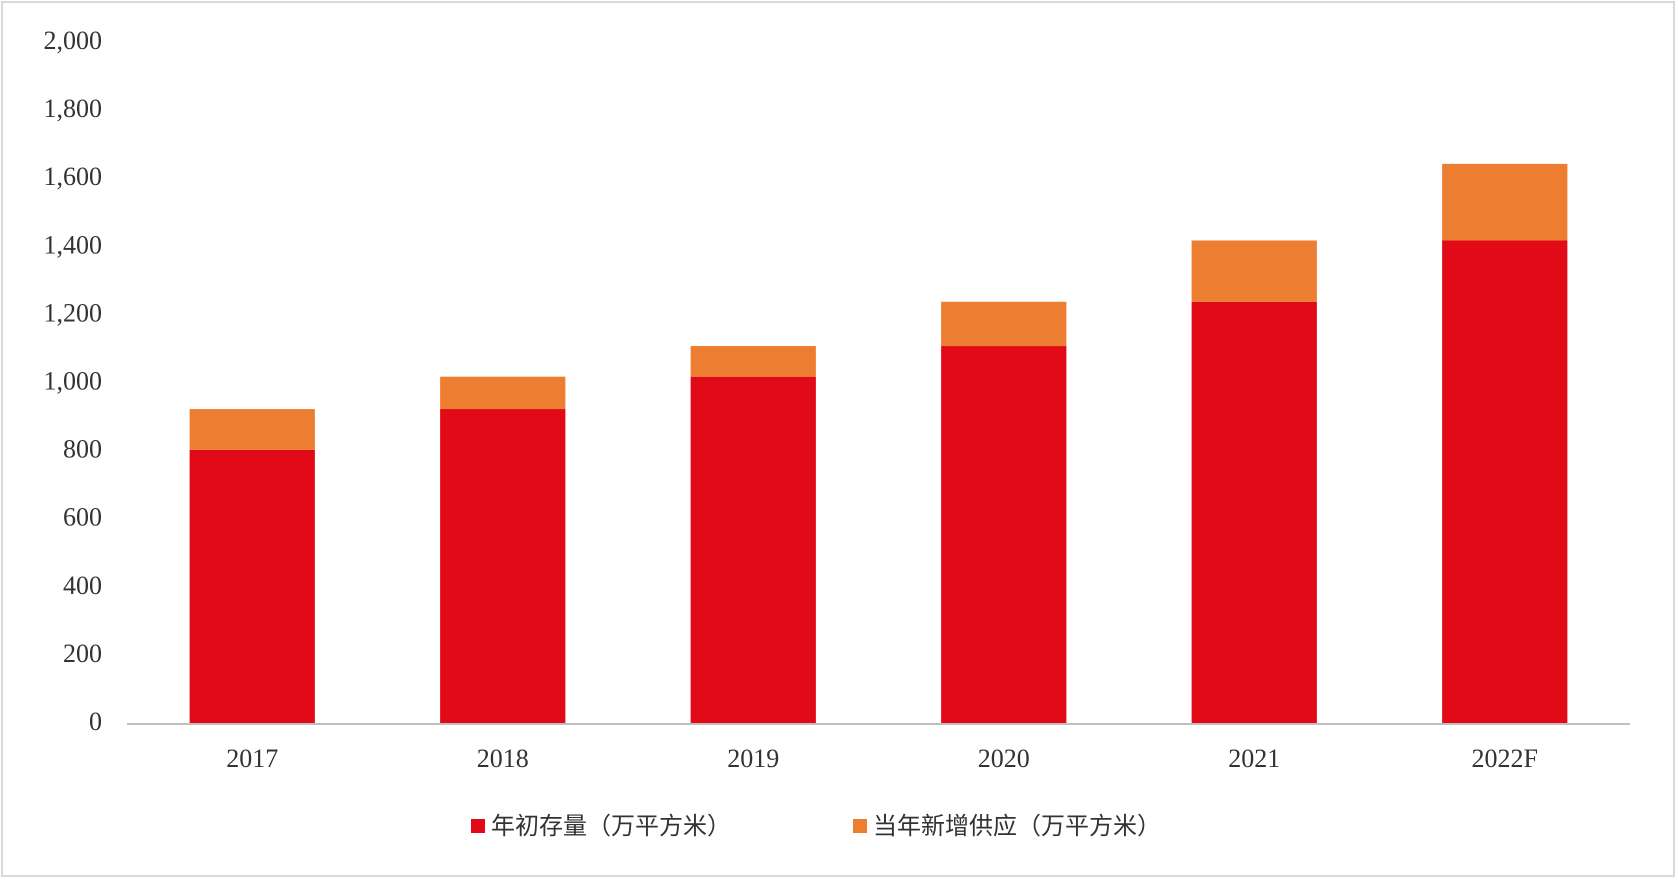  What do you see at coordinates (252, 758) in the screenshot?
I see `x-tick-label: 2017` at bounding box center [252, 758].